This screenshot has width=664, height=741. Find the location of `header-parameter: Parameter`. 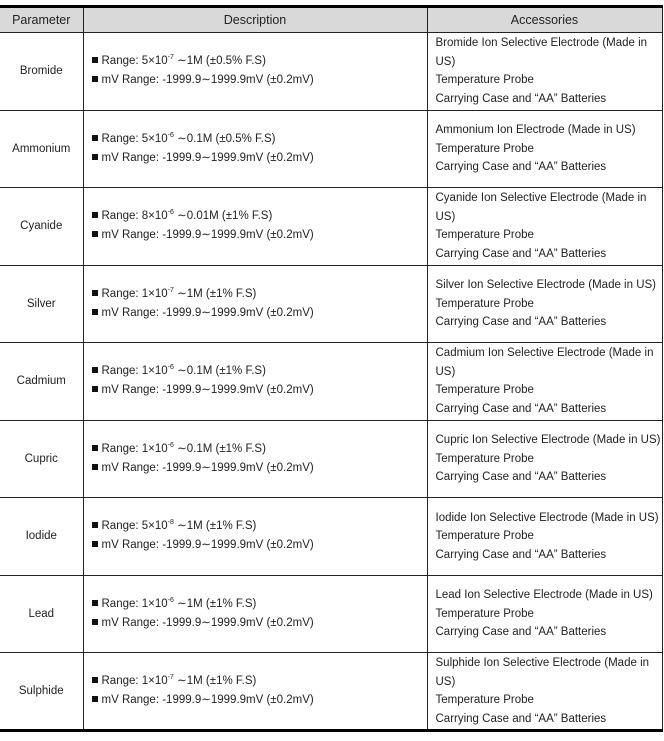

header-parameter: Parameter is located at coordinates (42, 19).